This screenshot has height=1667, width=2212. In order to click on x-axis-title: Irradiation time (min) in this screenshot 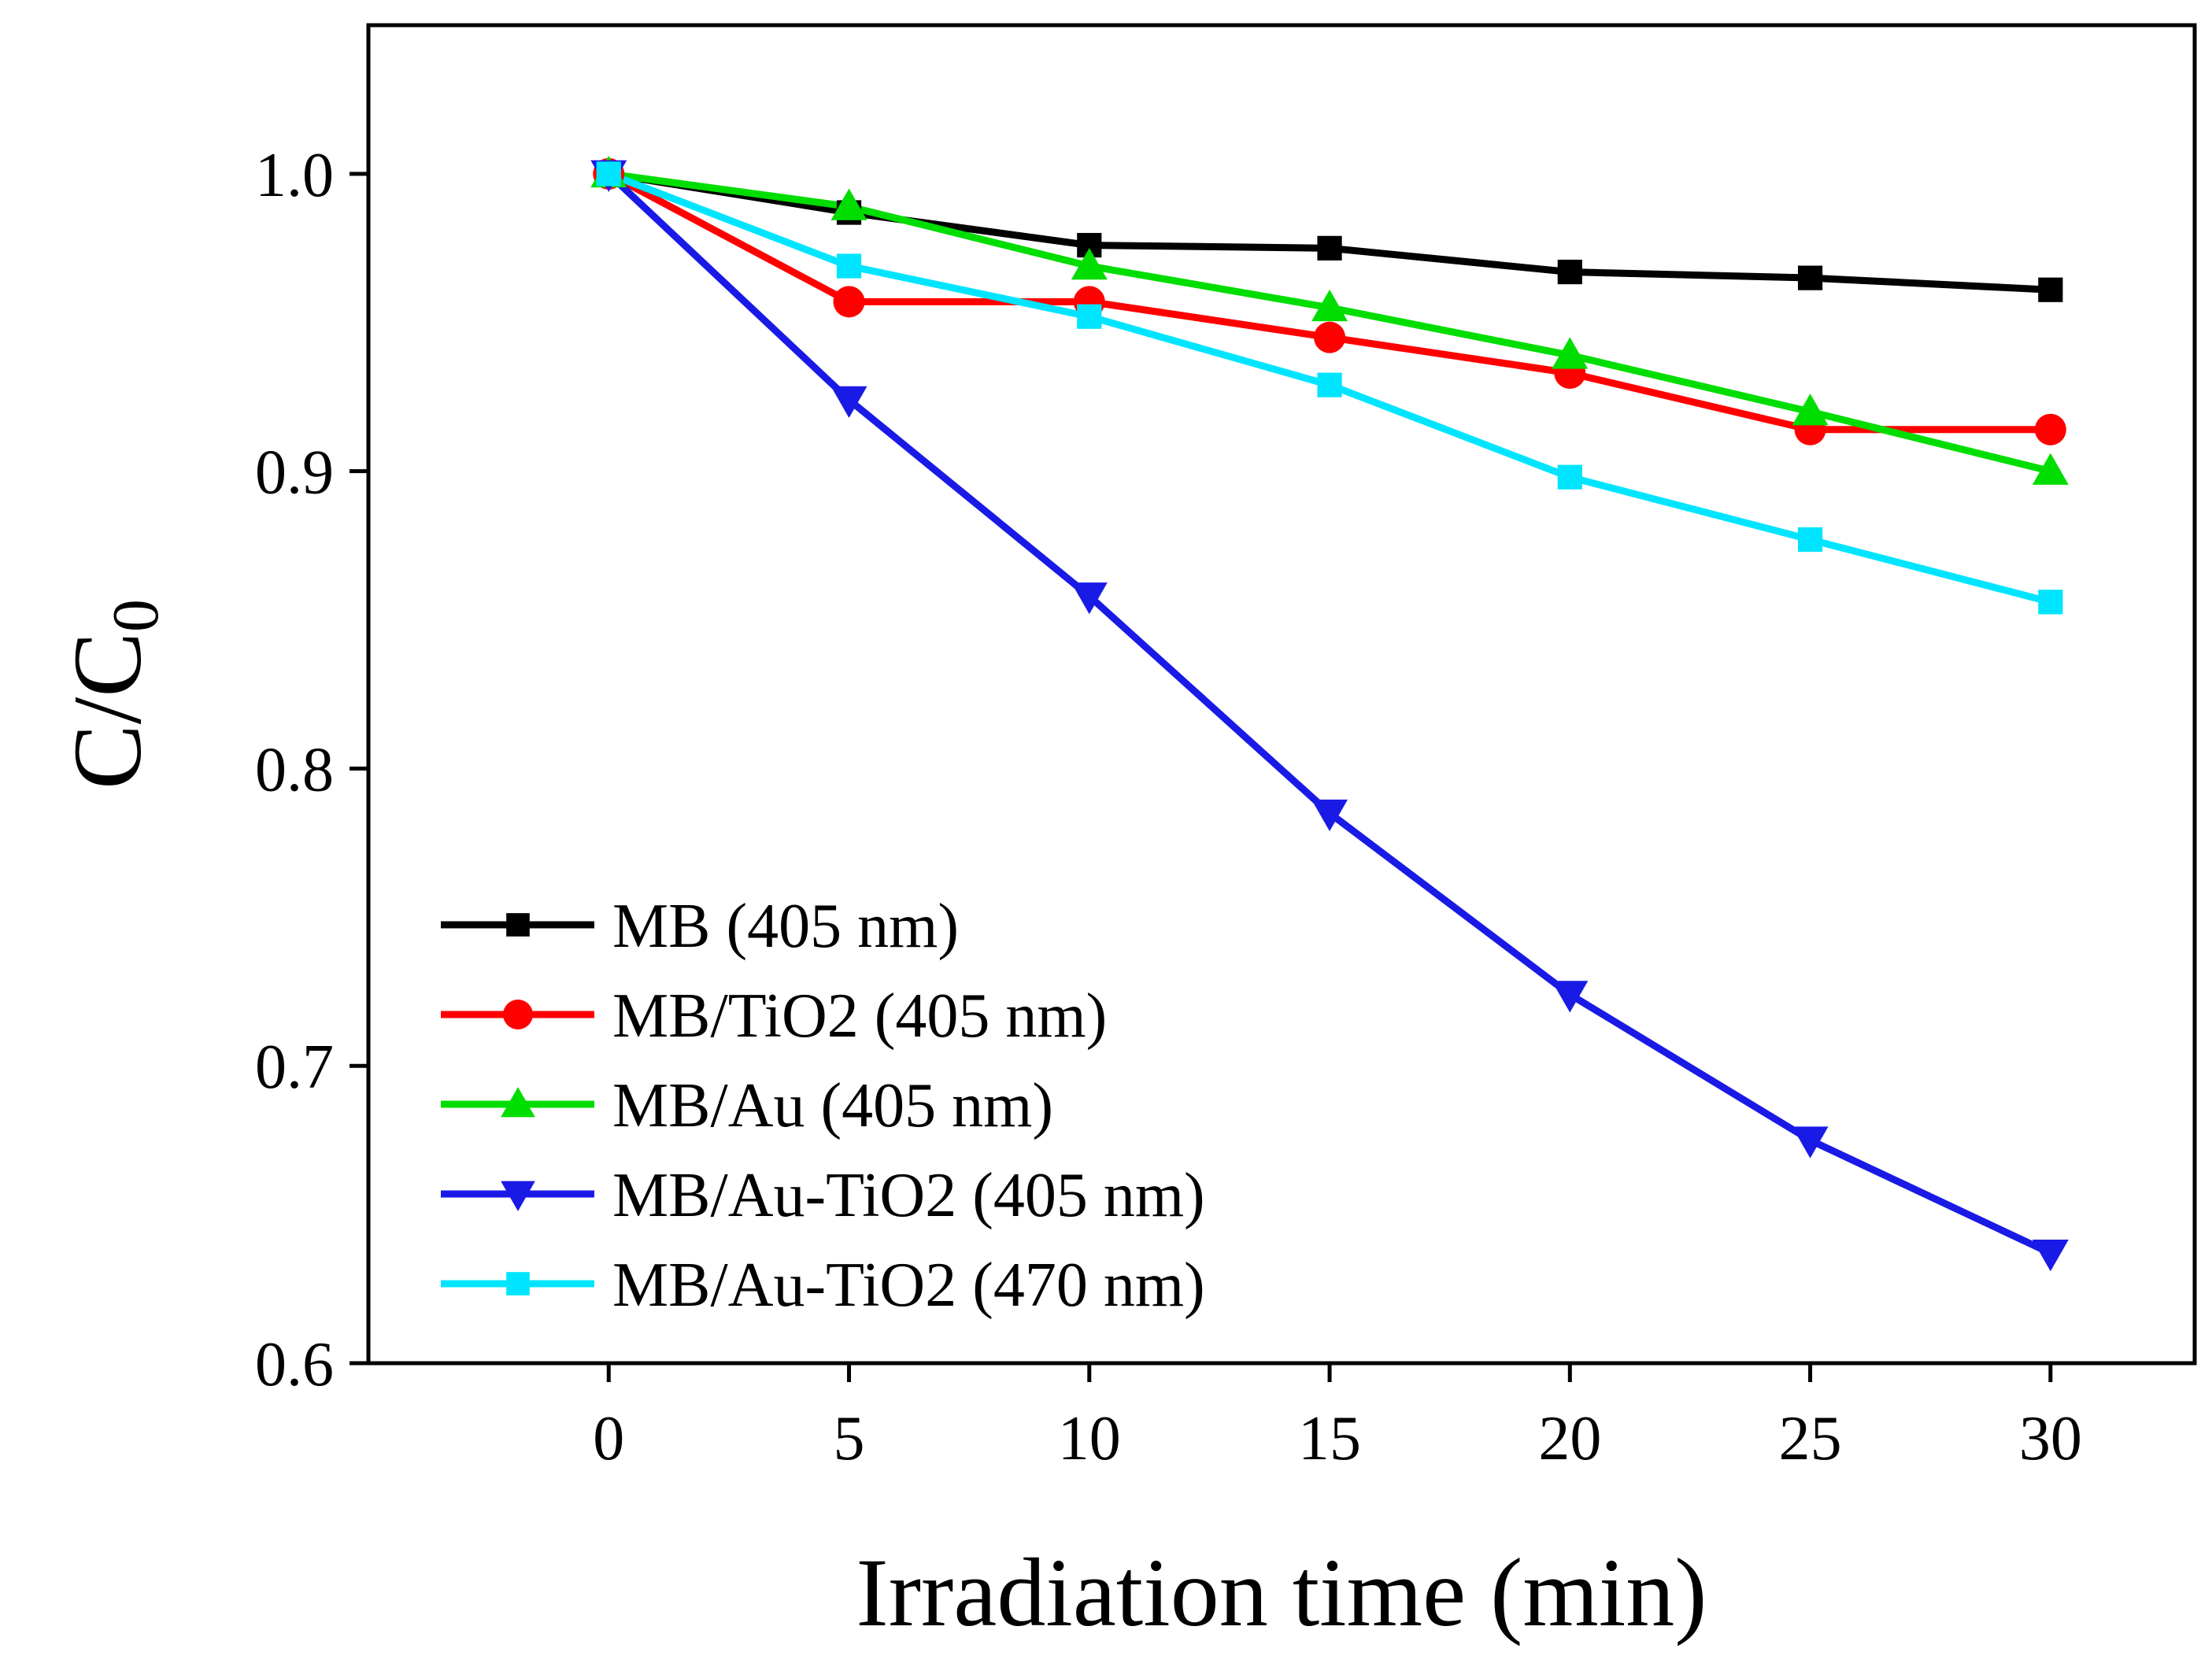, I will do `click(1281, 1593)`.